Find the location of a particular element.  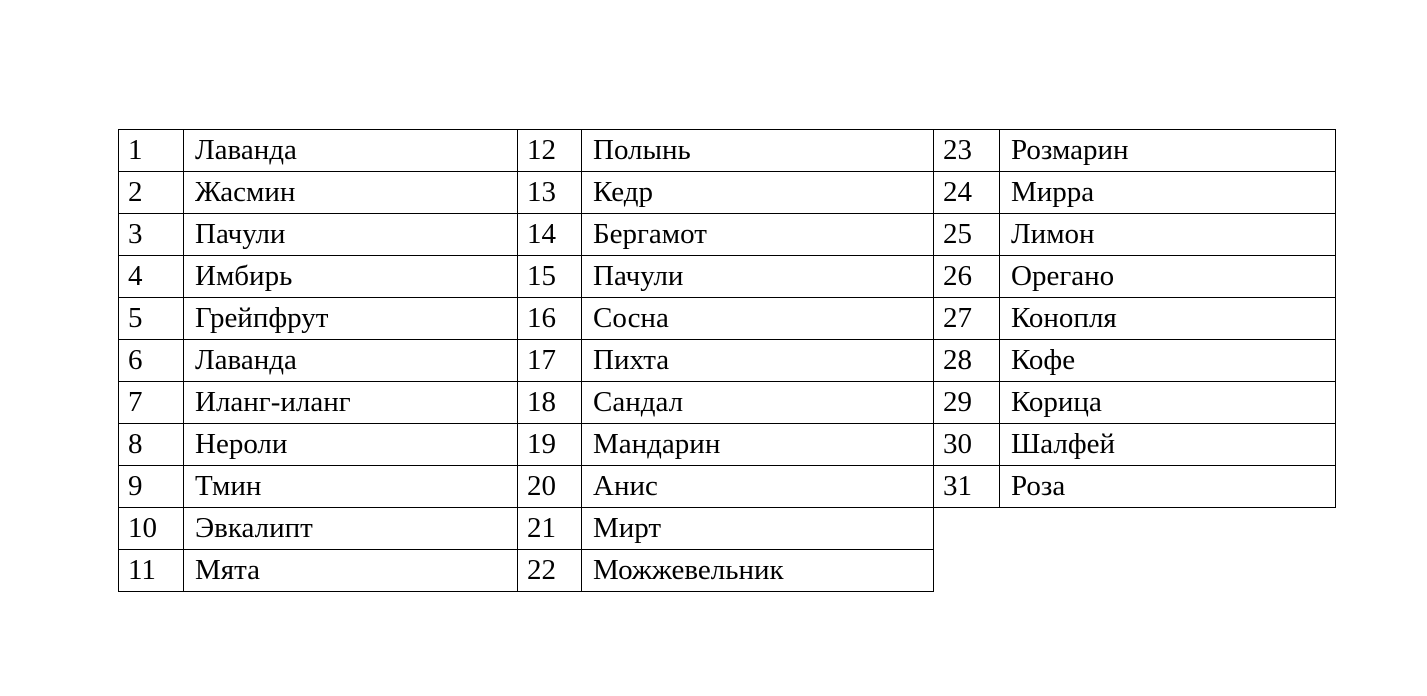

cell-name: Орегано is located at coordinates (1167, 276).